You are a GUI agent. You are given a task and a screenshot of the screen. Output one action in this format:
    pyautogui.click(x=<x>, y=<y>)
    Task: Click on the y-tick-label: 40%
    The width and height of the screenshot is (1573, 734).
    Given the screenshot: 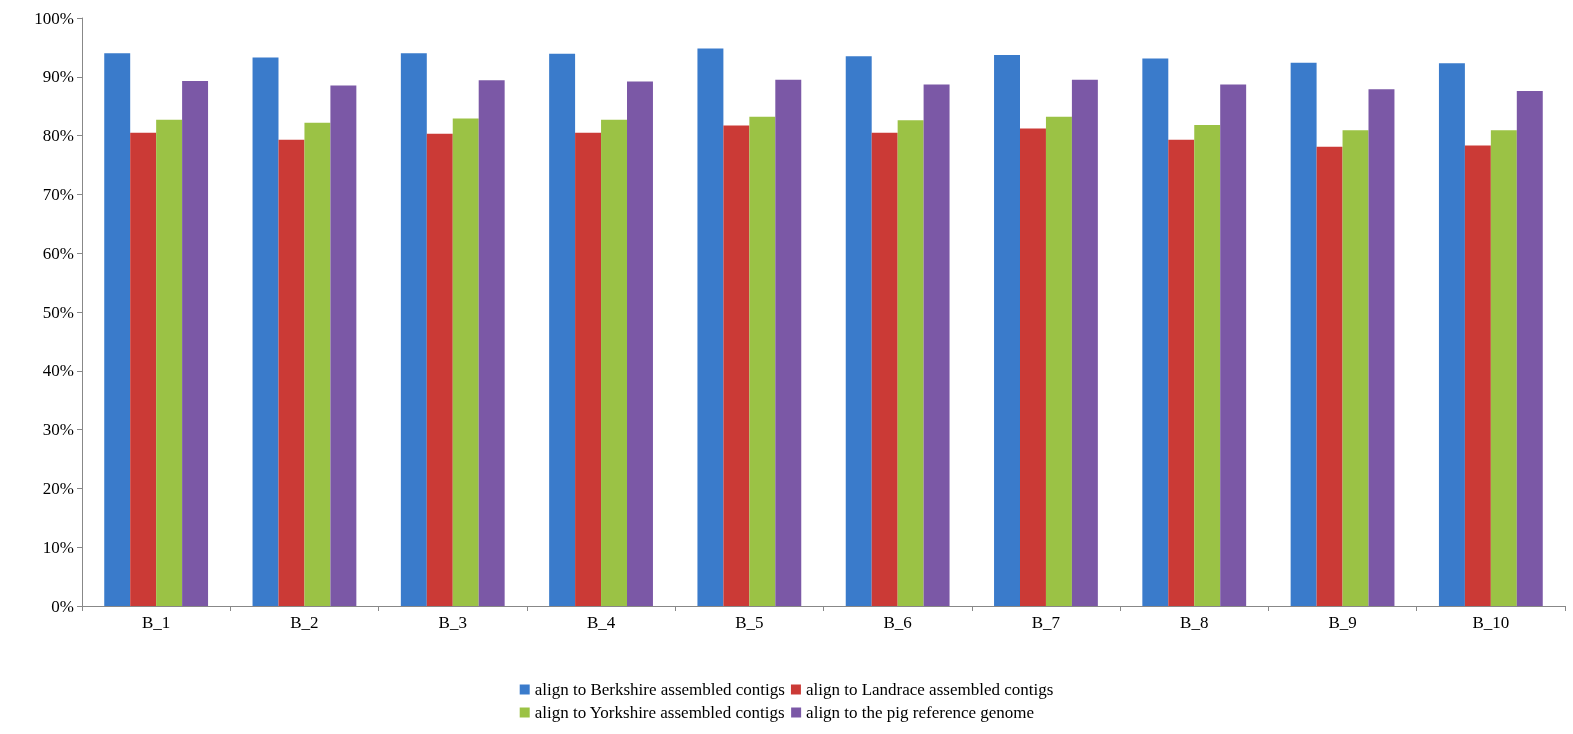 What is the action you would take?
    pyautogui.click(x=58, y=371)
    